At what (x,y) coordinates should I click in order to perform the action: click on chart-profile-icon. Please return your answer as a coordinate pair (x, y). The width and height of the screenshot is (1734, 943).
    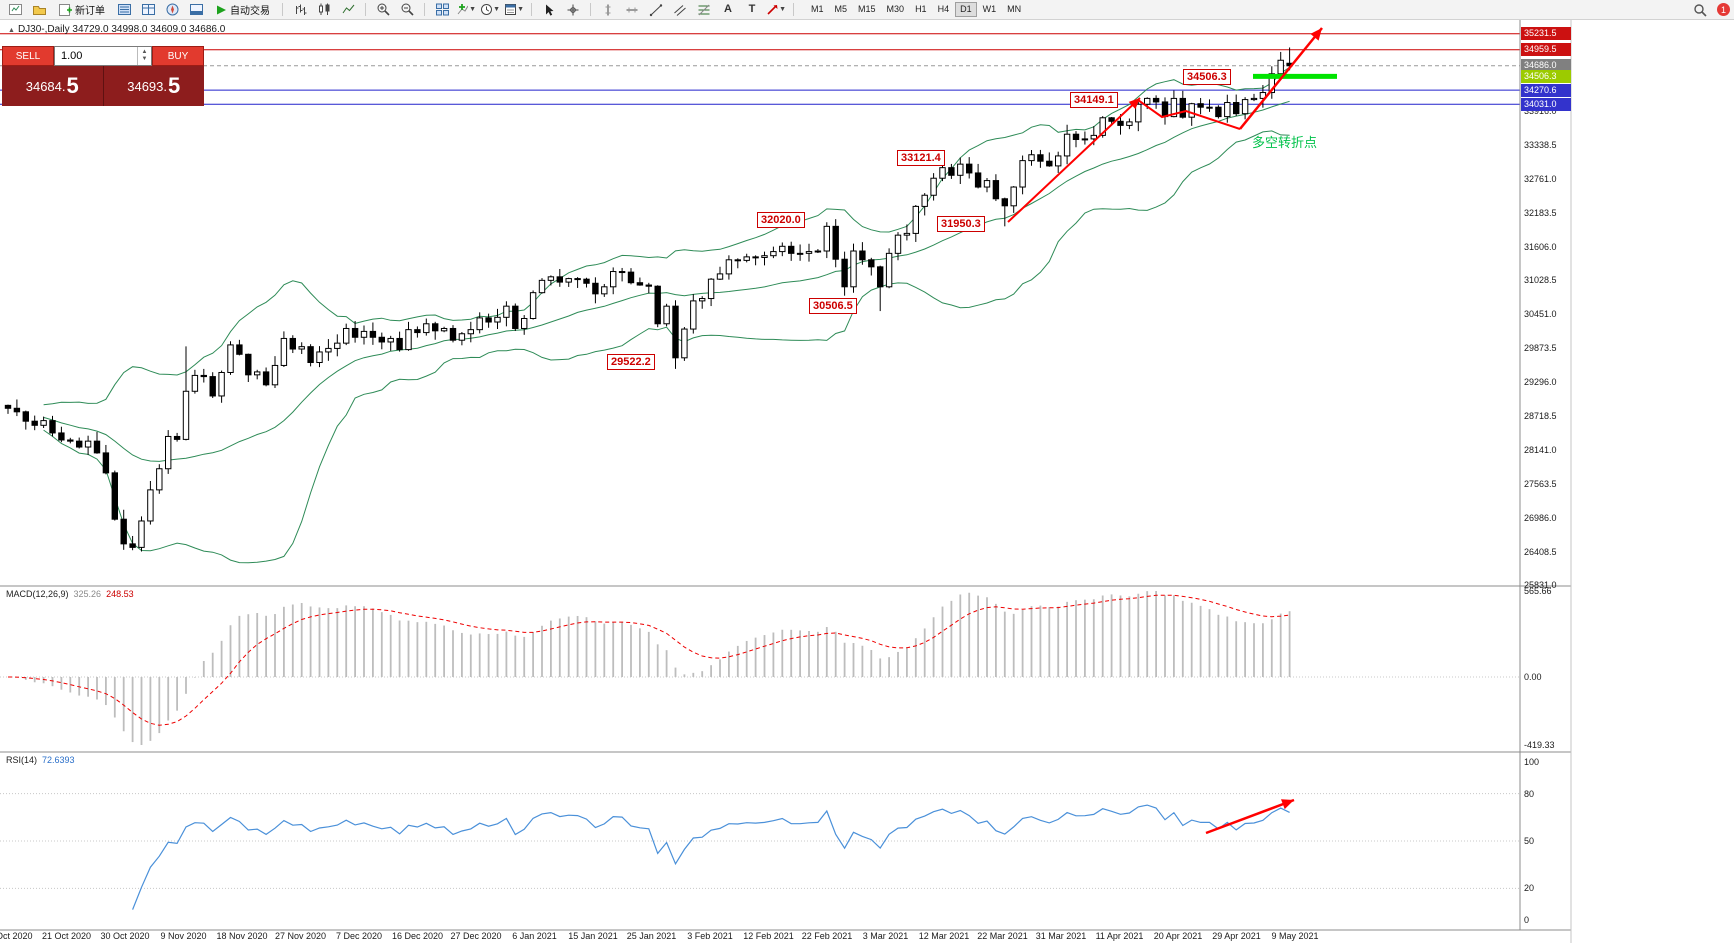
    Looking at the image, I should click on (39, 10).